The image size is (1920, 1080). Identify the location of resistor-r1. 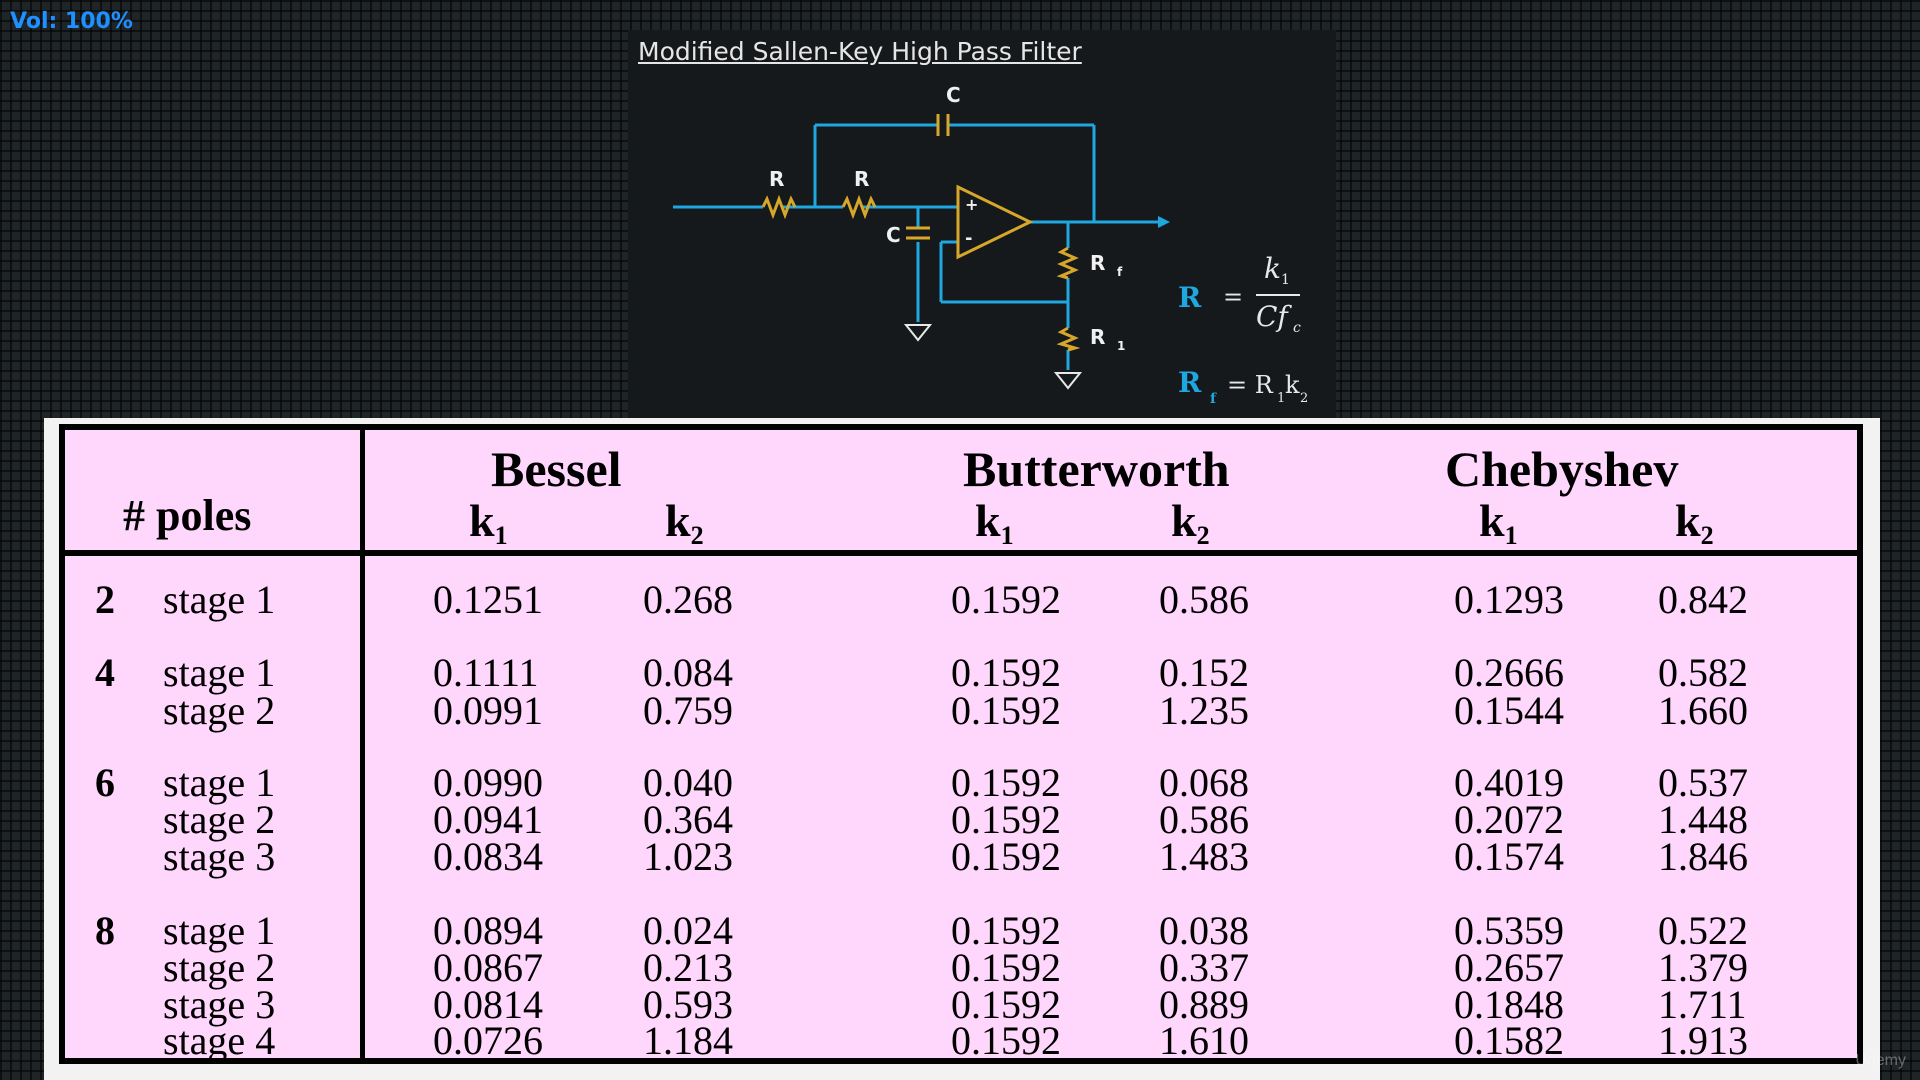
(779, 207).